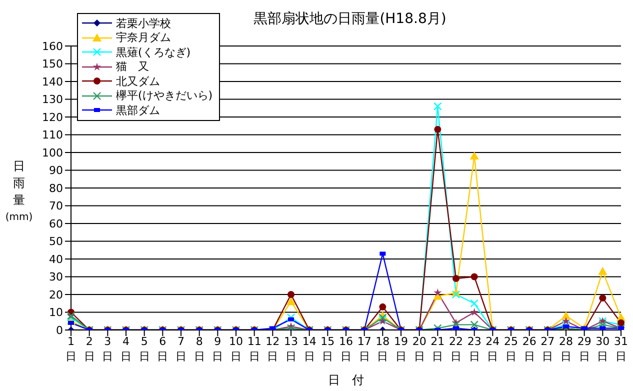  What do you see at coordinates (401, 349) in the screenshot?
I see `x-tick-label: 19日` at bounding box center [401, 349].